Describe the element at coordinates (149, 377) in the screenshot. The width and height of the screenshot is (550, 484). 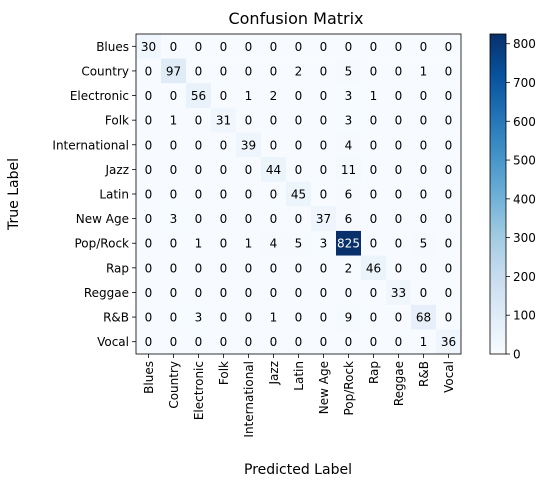
I see `x-tick-label: Blues` at that location.